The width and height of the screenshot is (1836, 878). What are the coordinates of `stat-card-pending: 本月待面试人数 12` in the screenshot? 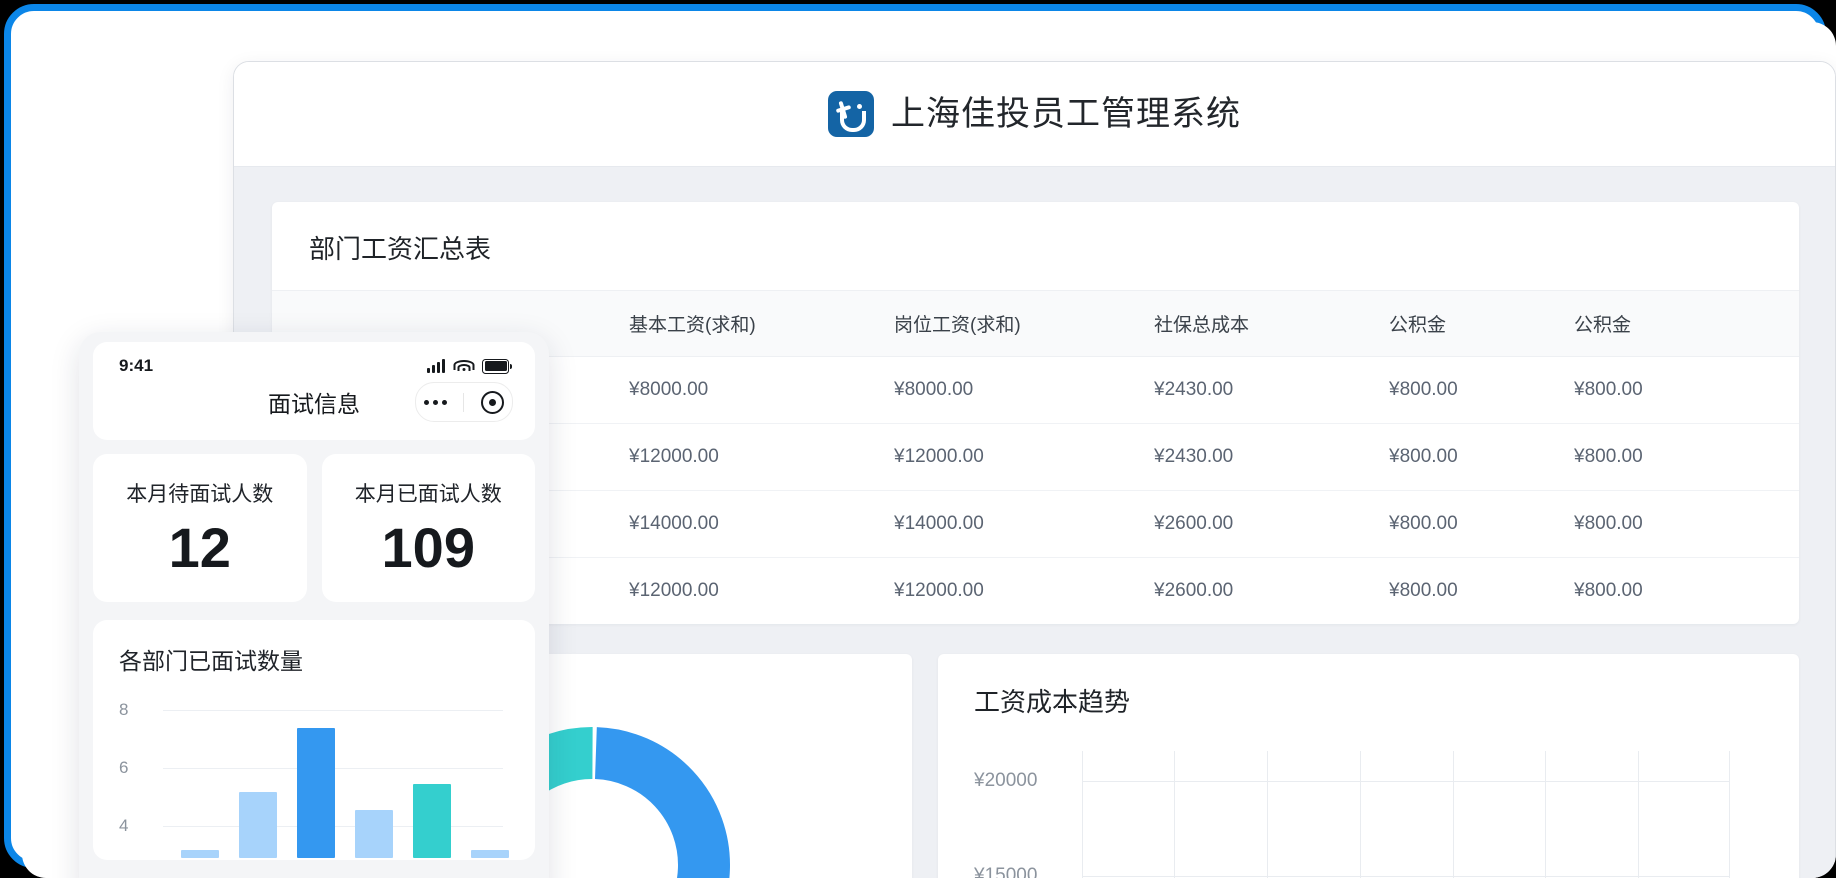 It's located at (200, 528).